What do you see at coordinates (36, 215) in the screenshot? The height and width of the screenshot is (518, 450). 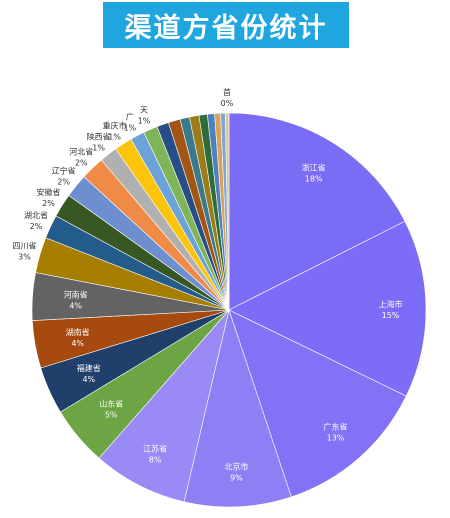 I see `slice-label: 湖北省` at bounding box center [36, 215].